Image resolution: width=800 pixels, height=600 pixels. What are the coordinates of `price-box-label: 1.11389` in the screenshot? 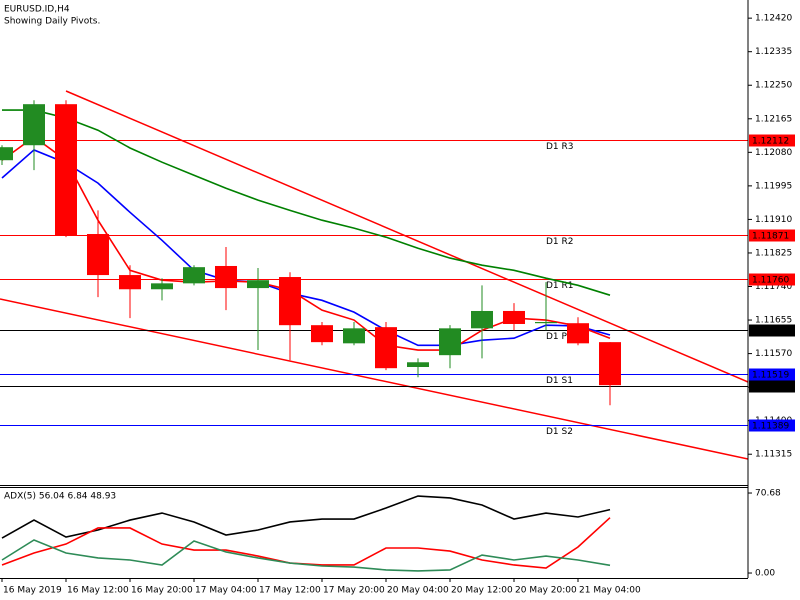 It's located at (770, 427).